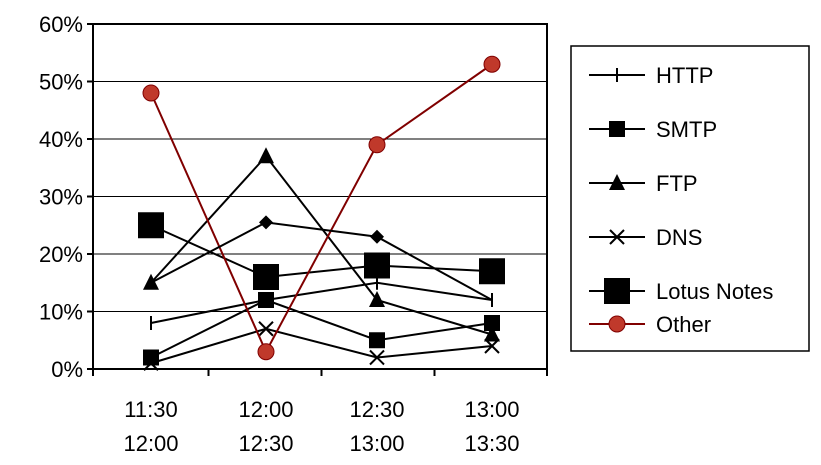 The image size is (821, 465). I want to click on y-tick-label: 60%, so click(61, 24).